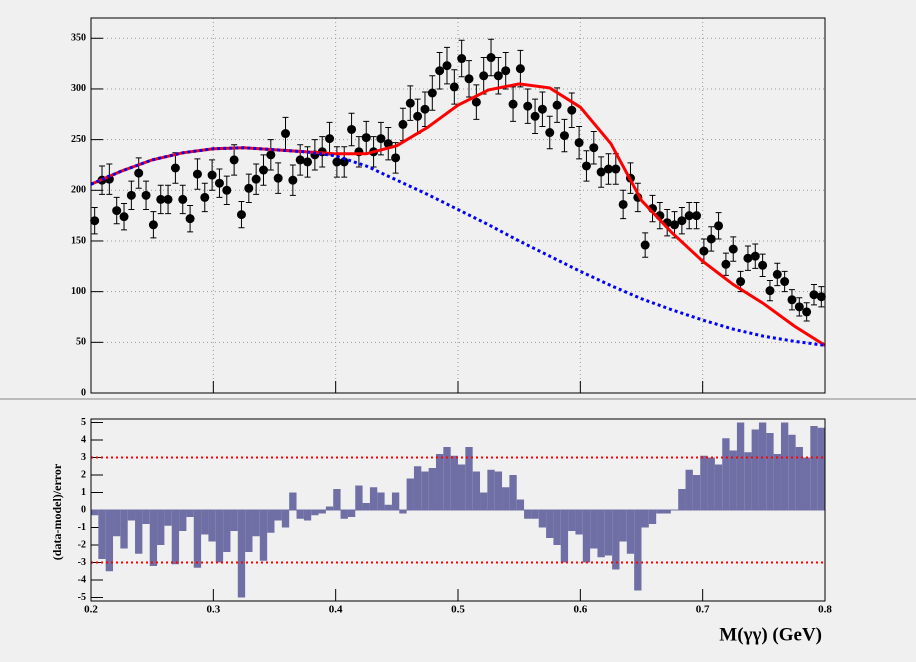  I want to click on x-tick-label: 0.6, so click(580, 610).